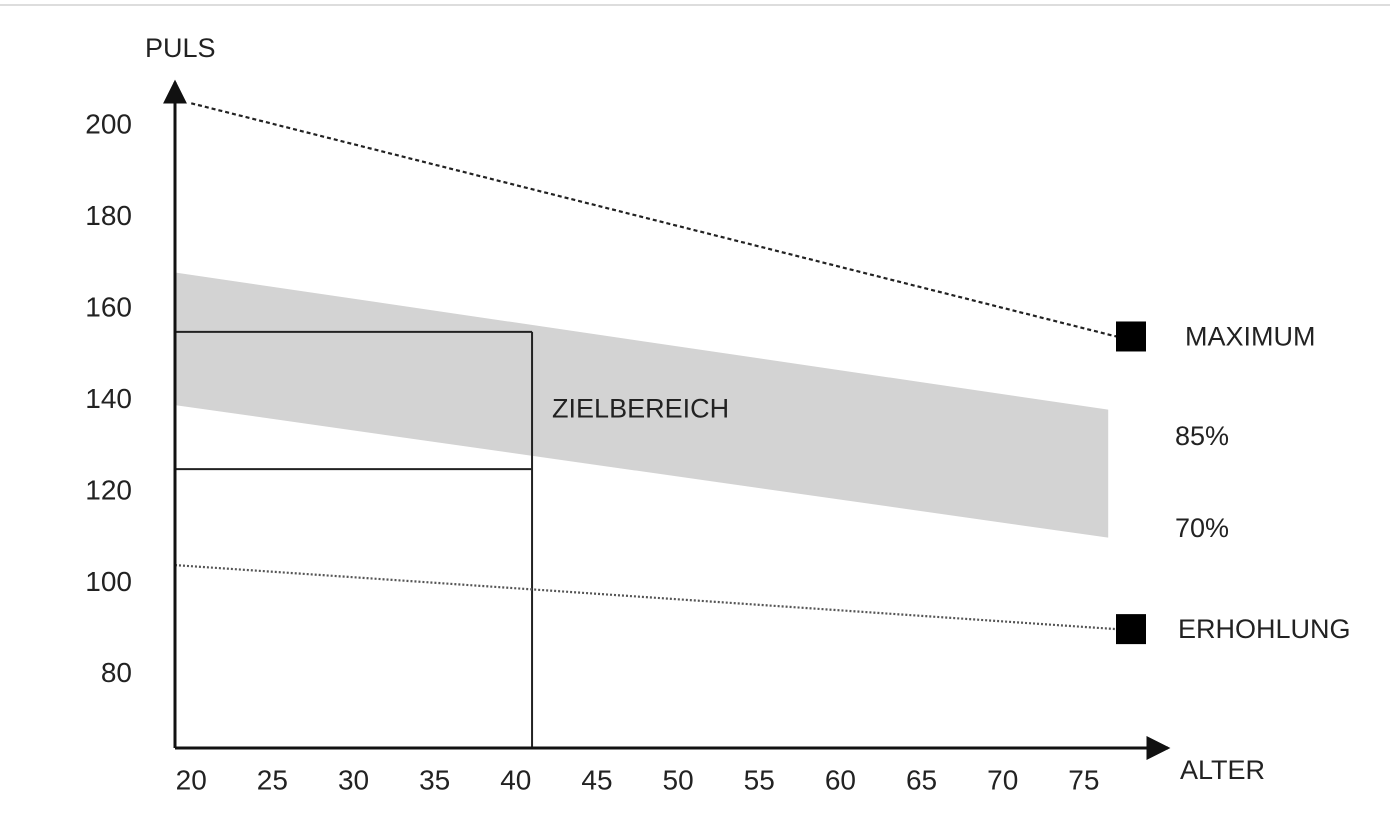 This screenshot has height=828, width=1390. I want to click on y-axis-label: PULS, so click(180, 48).